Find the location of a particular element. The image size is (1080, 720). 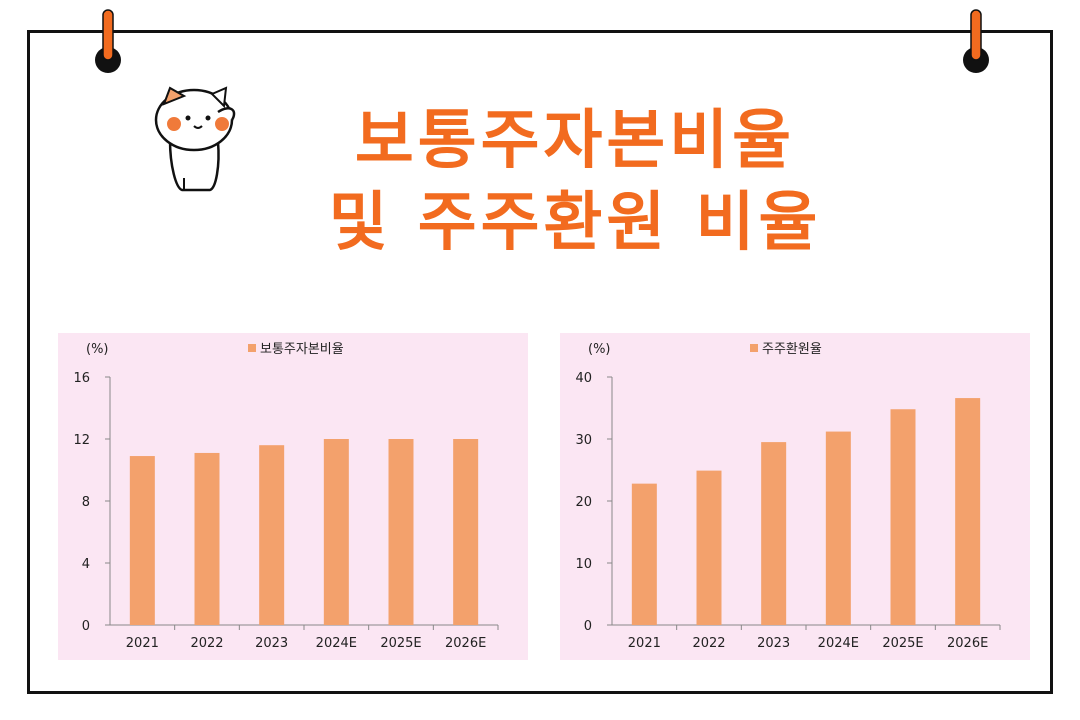

page-title: 보통주자본비율 및 주주환원 비율 is located at coordinates (575, 182).